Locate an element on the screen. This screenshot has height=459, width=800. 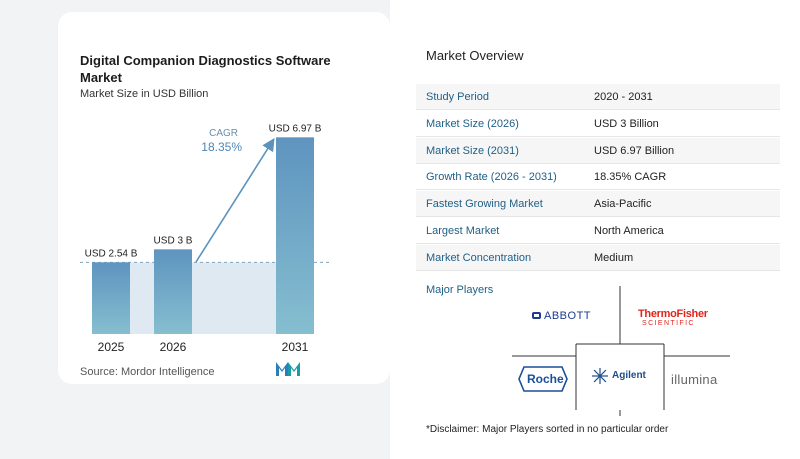
overview-row: Market Size (2026) USD 3 Billion is located at coordinates (598, 124).